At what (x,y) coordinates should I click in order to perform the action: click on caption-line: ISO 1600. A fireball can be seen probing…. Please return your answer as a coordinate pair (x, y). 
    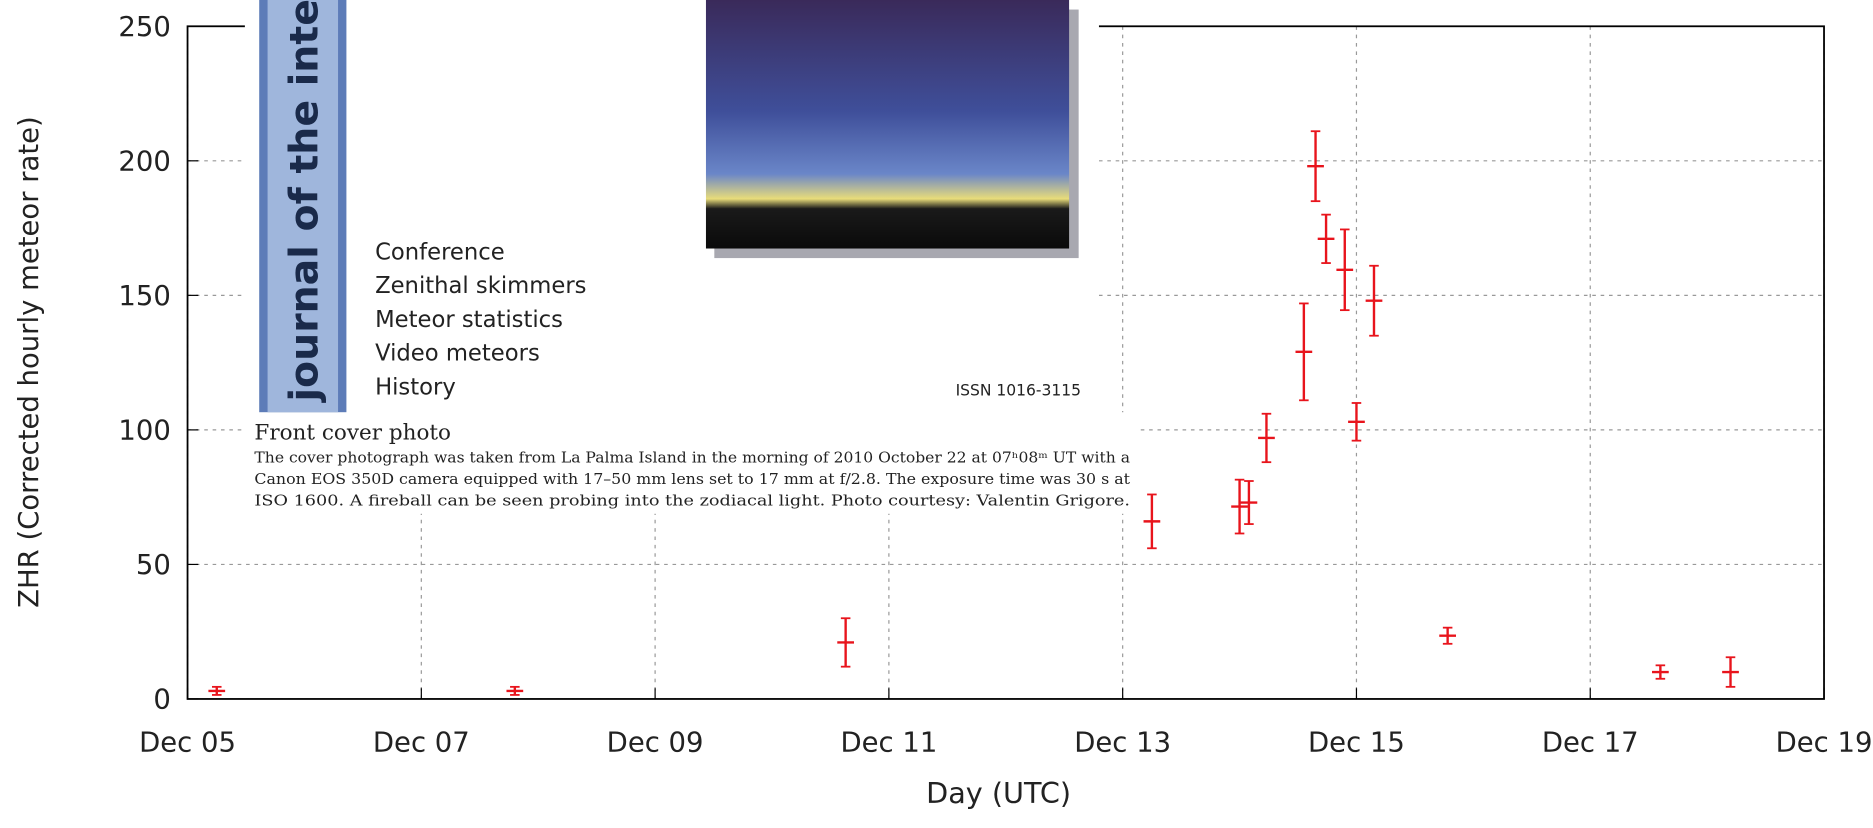
    Looking at the image, I should click on (692, 500).